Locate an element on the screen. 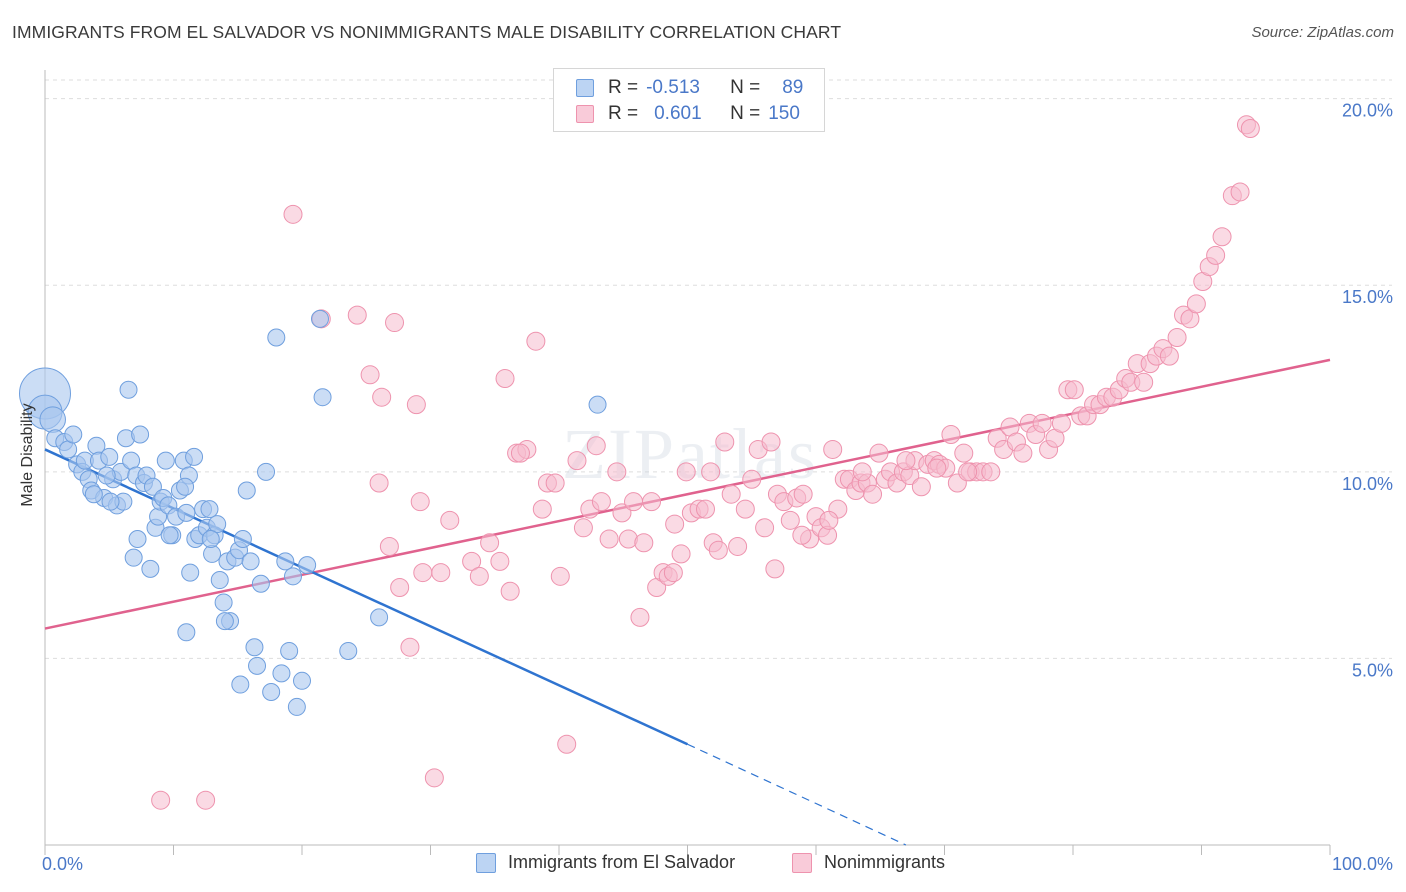 The image size is (1406, 892). legend-r-value: 0.601 is located at coordinates (678, 113).